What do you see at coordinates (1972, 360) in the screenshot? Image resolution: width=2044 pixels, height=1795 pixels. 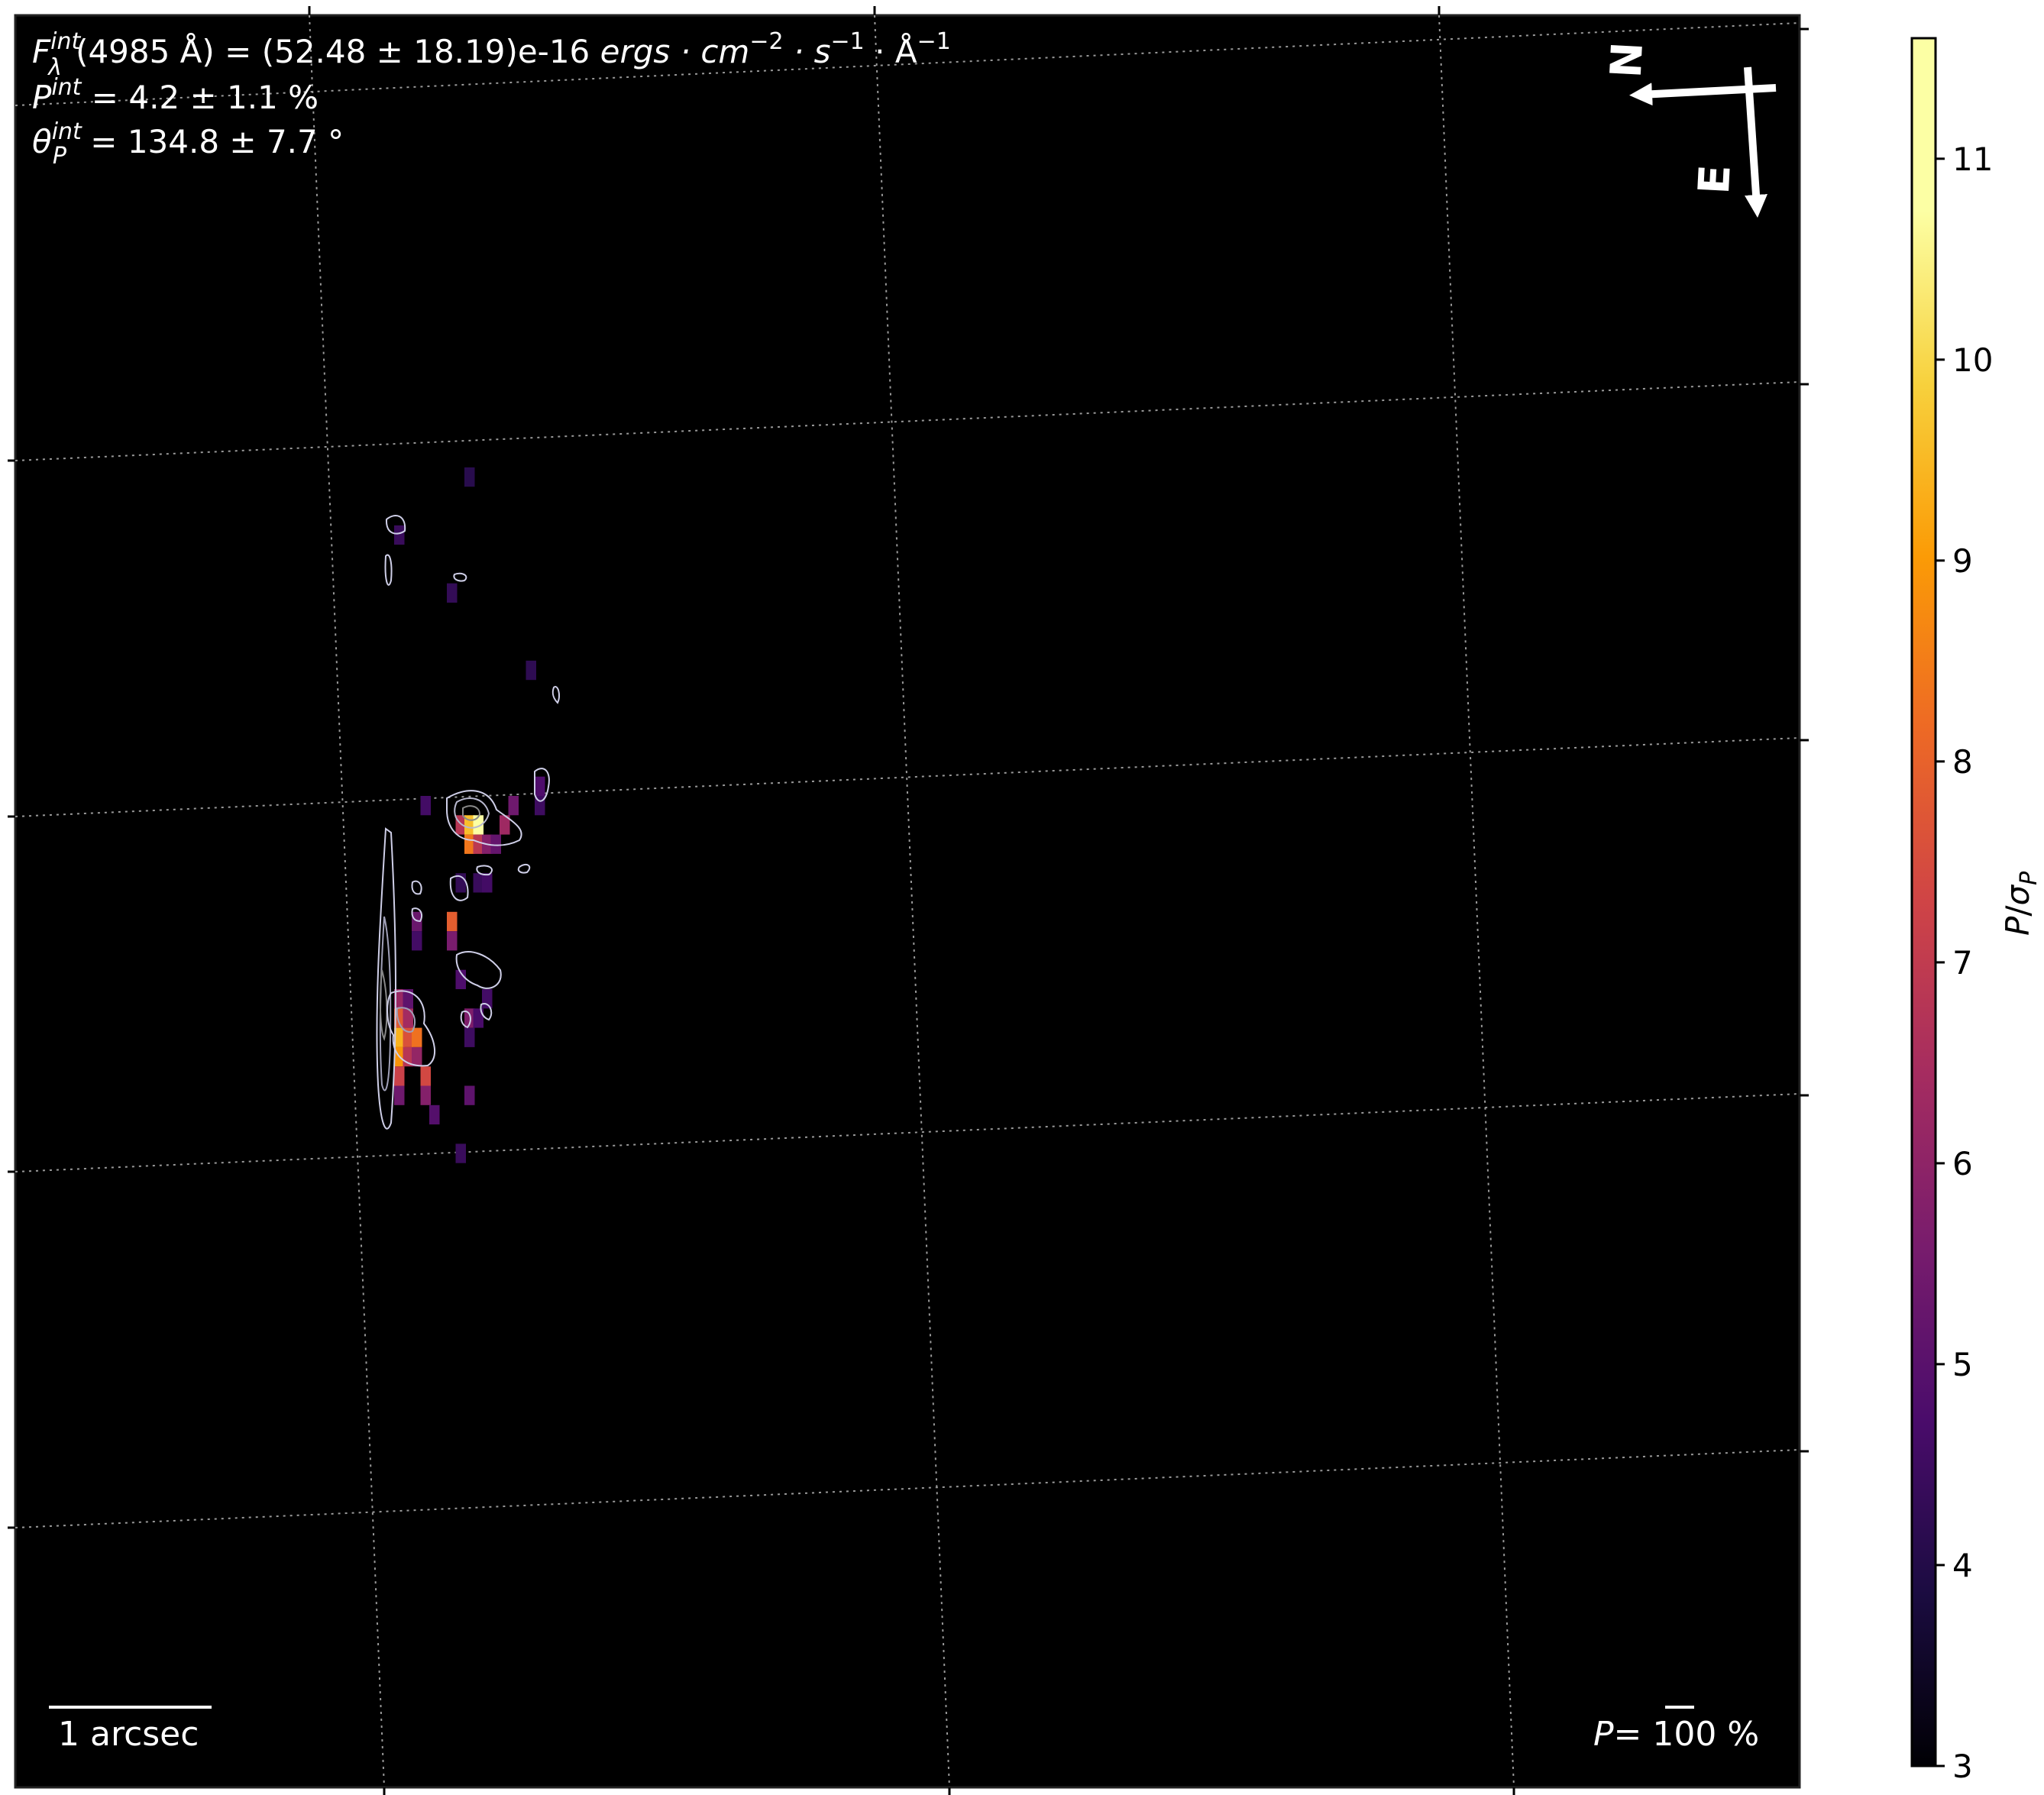 I see `colorbar-tick-label: 10` at bounding box center [1972, 360].